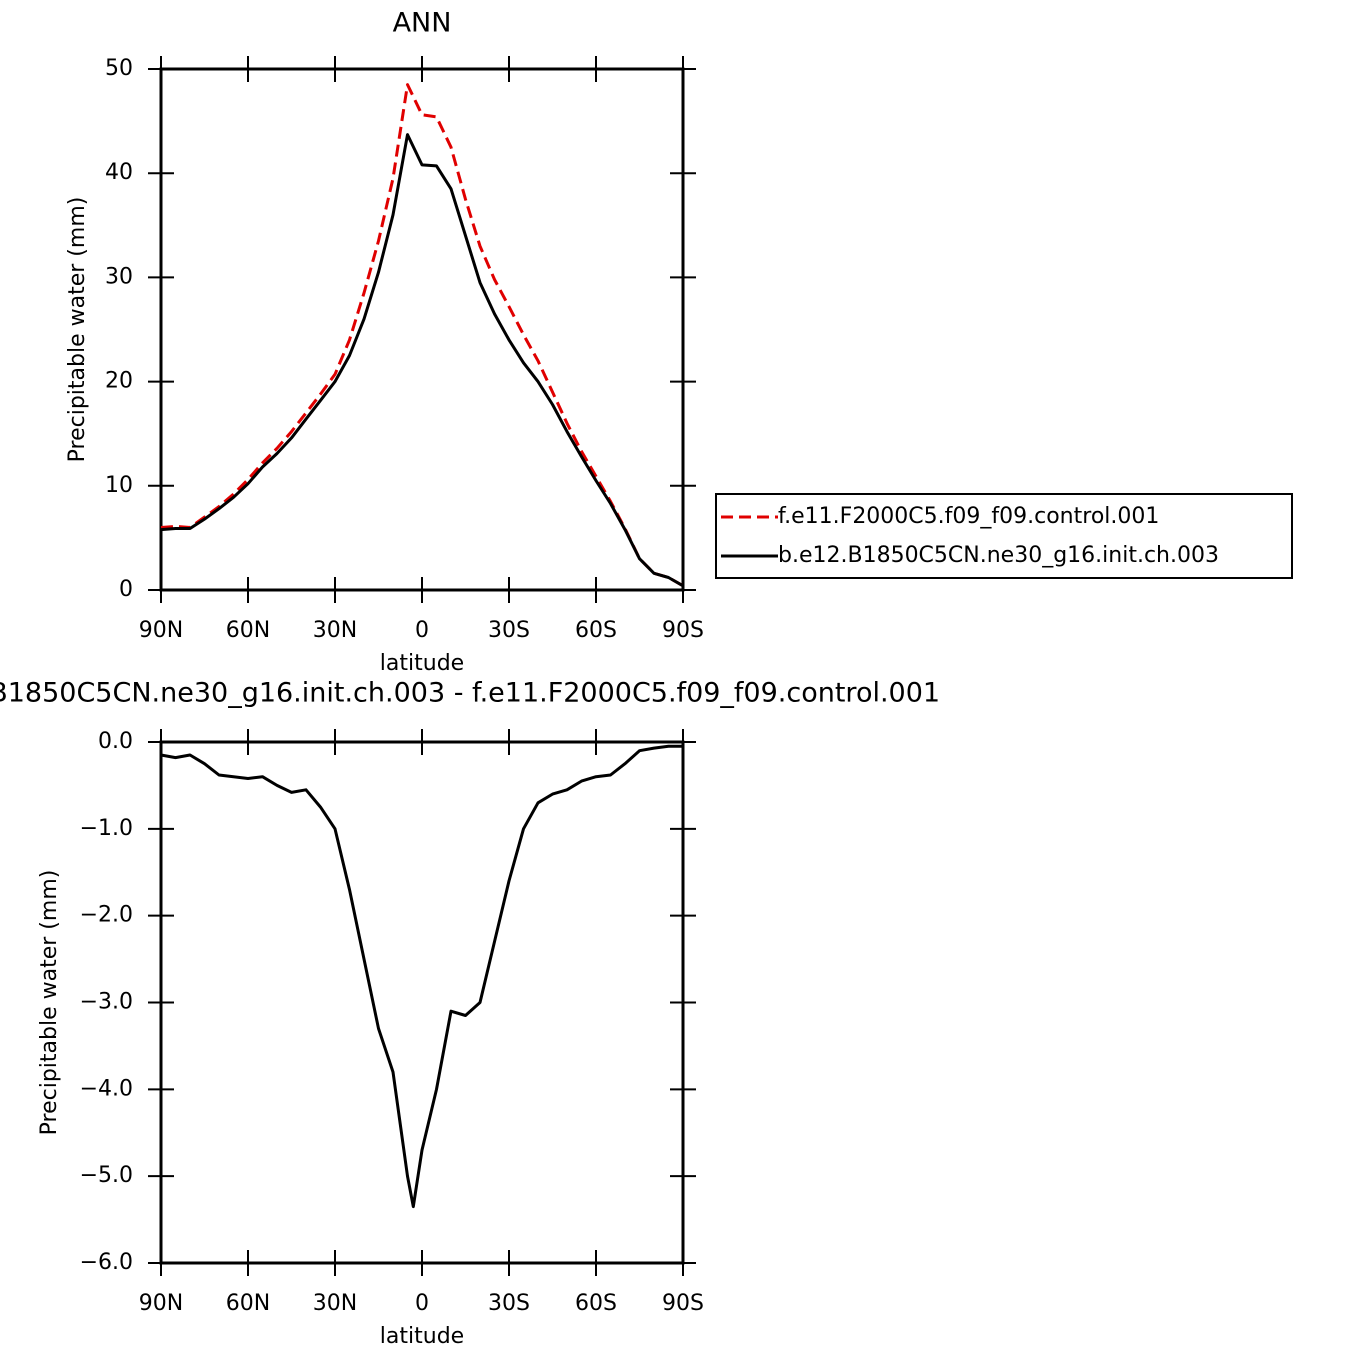 This screenshot has width=1358, height=1358. What do you see at coordinates (119, 68) in the screenshot?
I see `y-tick-label: 50` at bounding box center [119, 68].